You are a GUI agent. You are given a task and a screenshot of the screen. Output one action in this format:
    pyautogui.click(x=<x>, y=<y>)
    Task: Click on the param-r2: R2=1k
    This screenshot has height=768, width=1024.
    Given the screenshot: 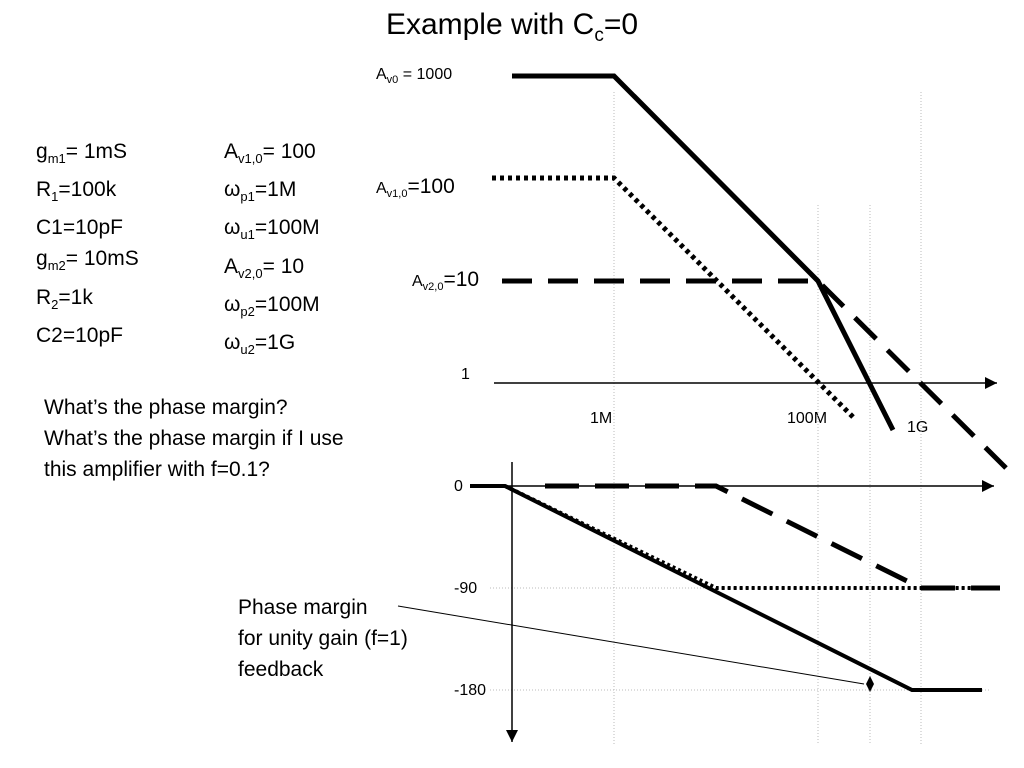 What is the action you would take?
    pyautogui.click(x=64, y=298)
    